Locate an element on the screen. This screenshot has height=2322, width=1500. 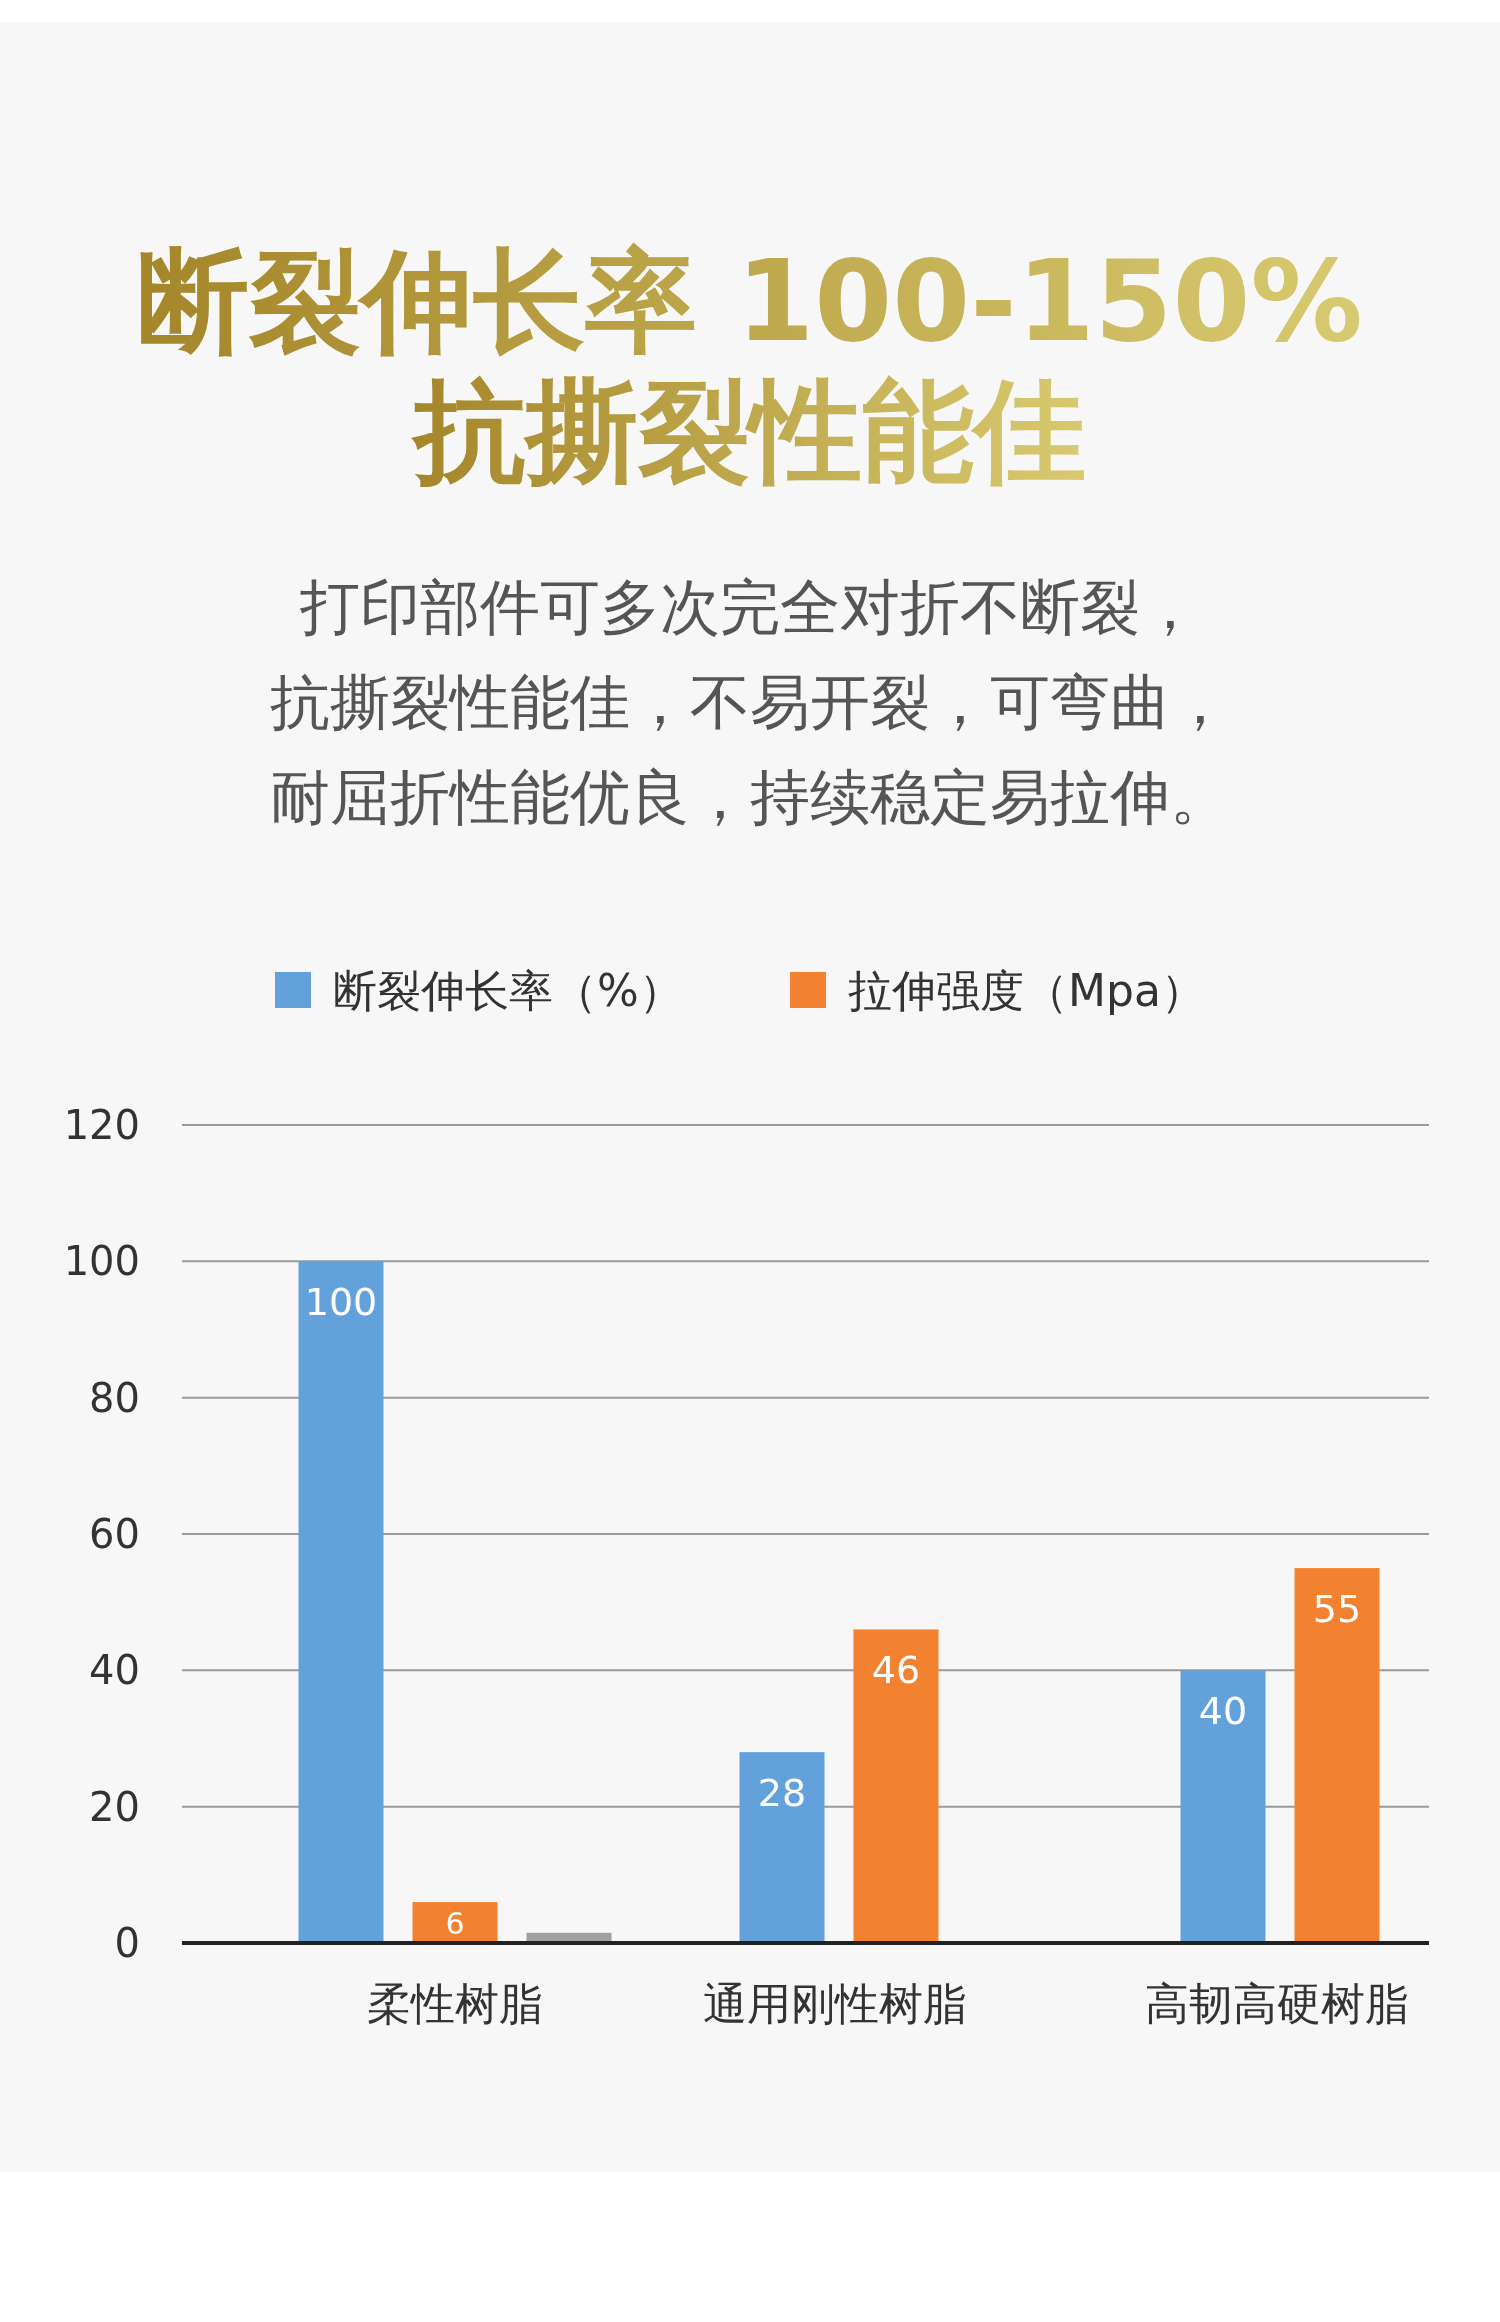
legend-label: 拉伸强度（Mpa） is located at coordinates (1026, 990).